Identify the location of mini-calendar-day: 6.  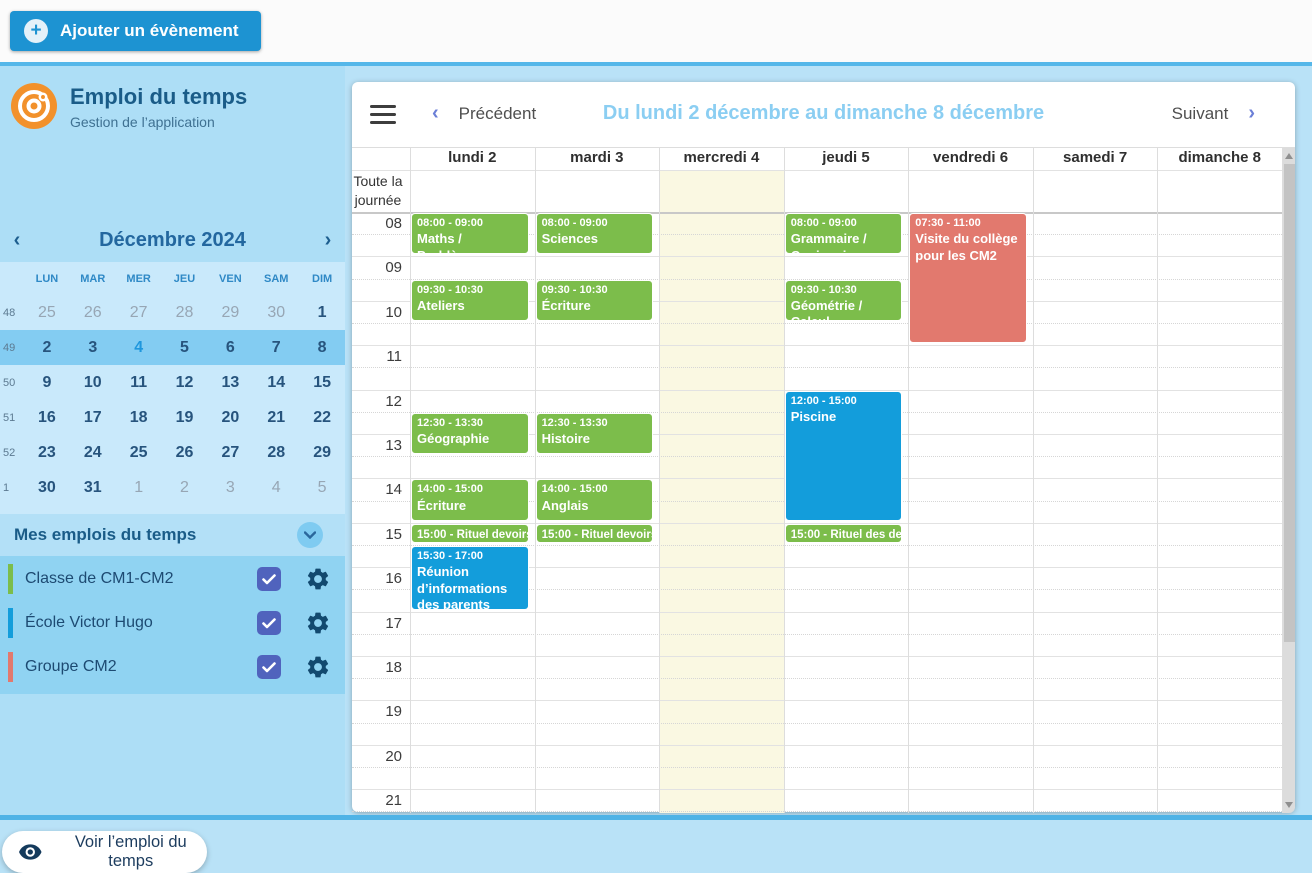
(230, 348).